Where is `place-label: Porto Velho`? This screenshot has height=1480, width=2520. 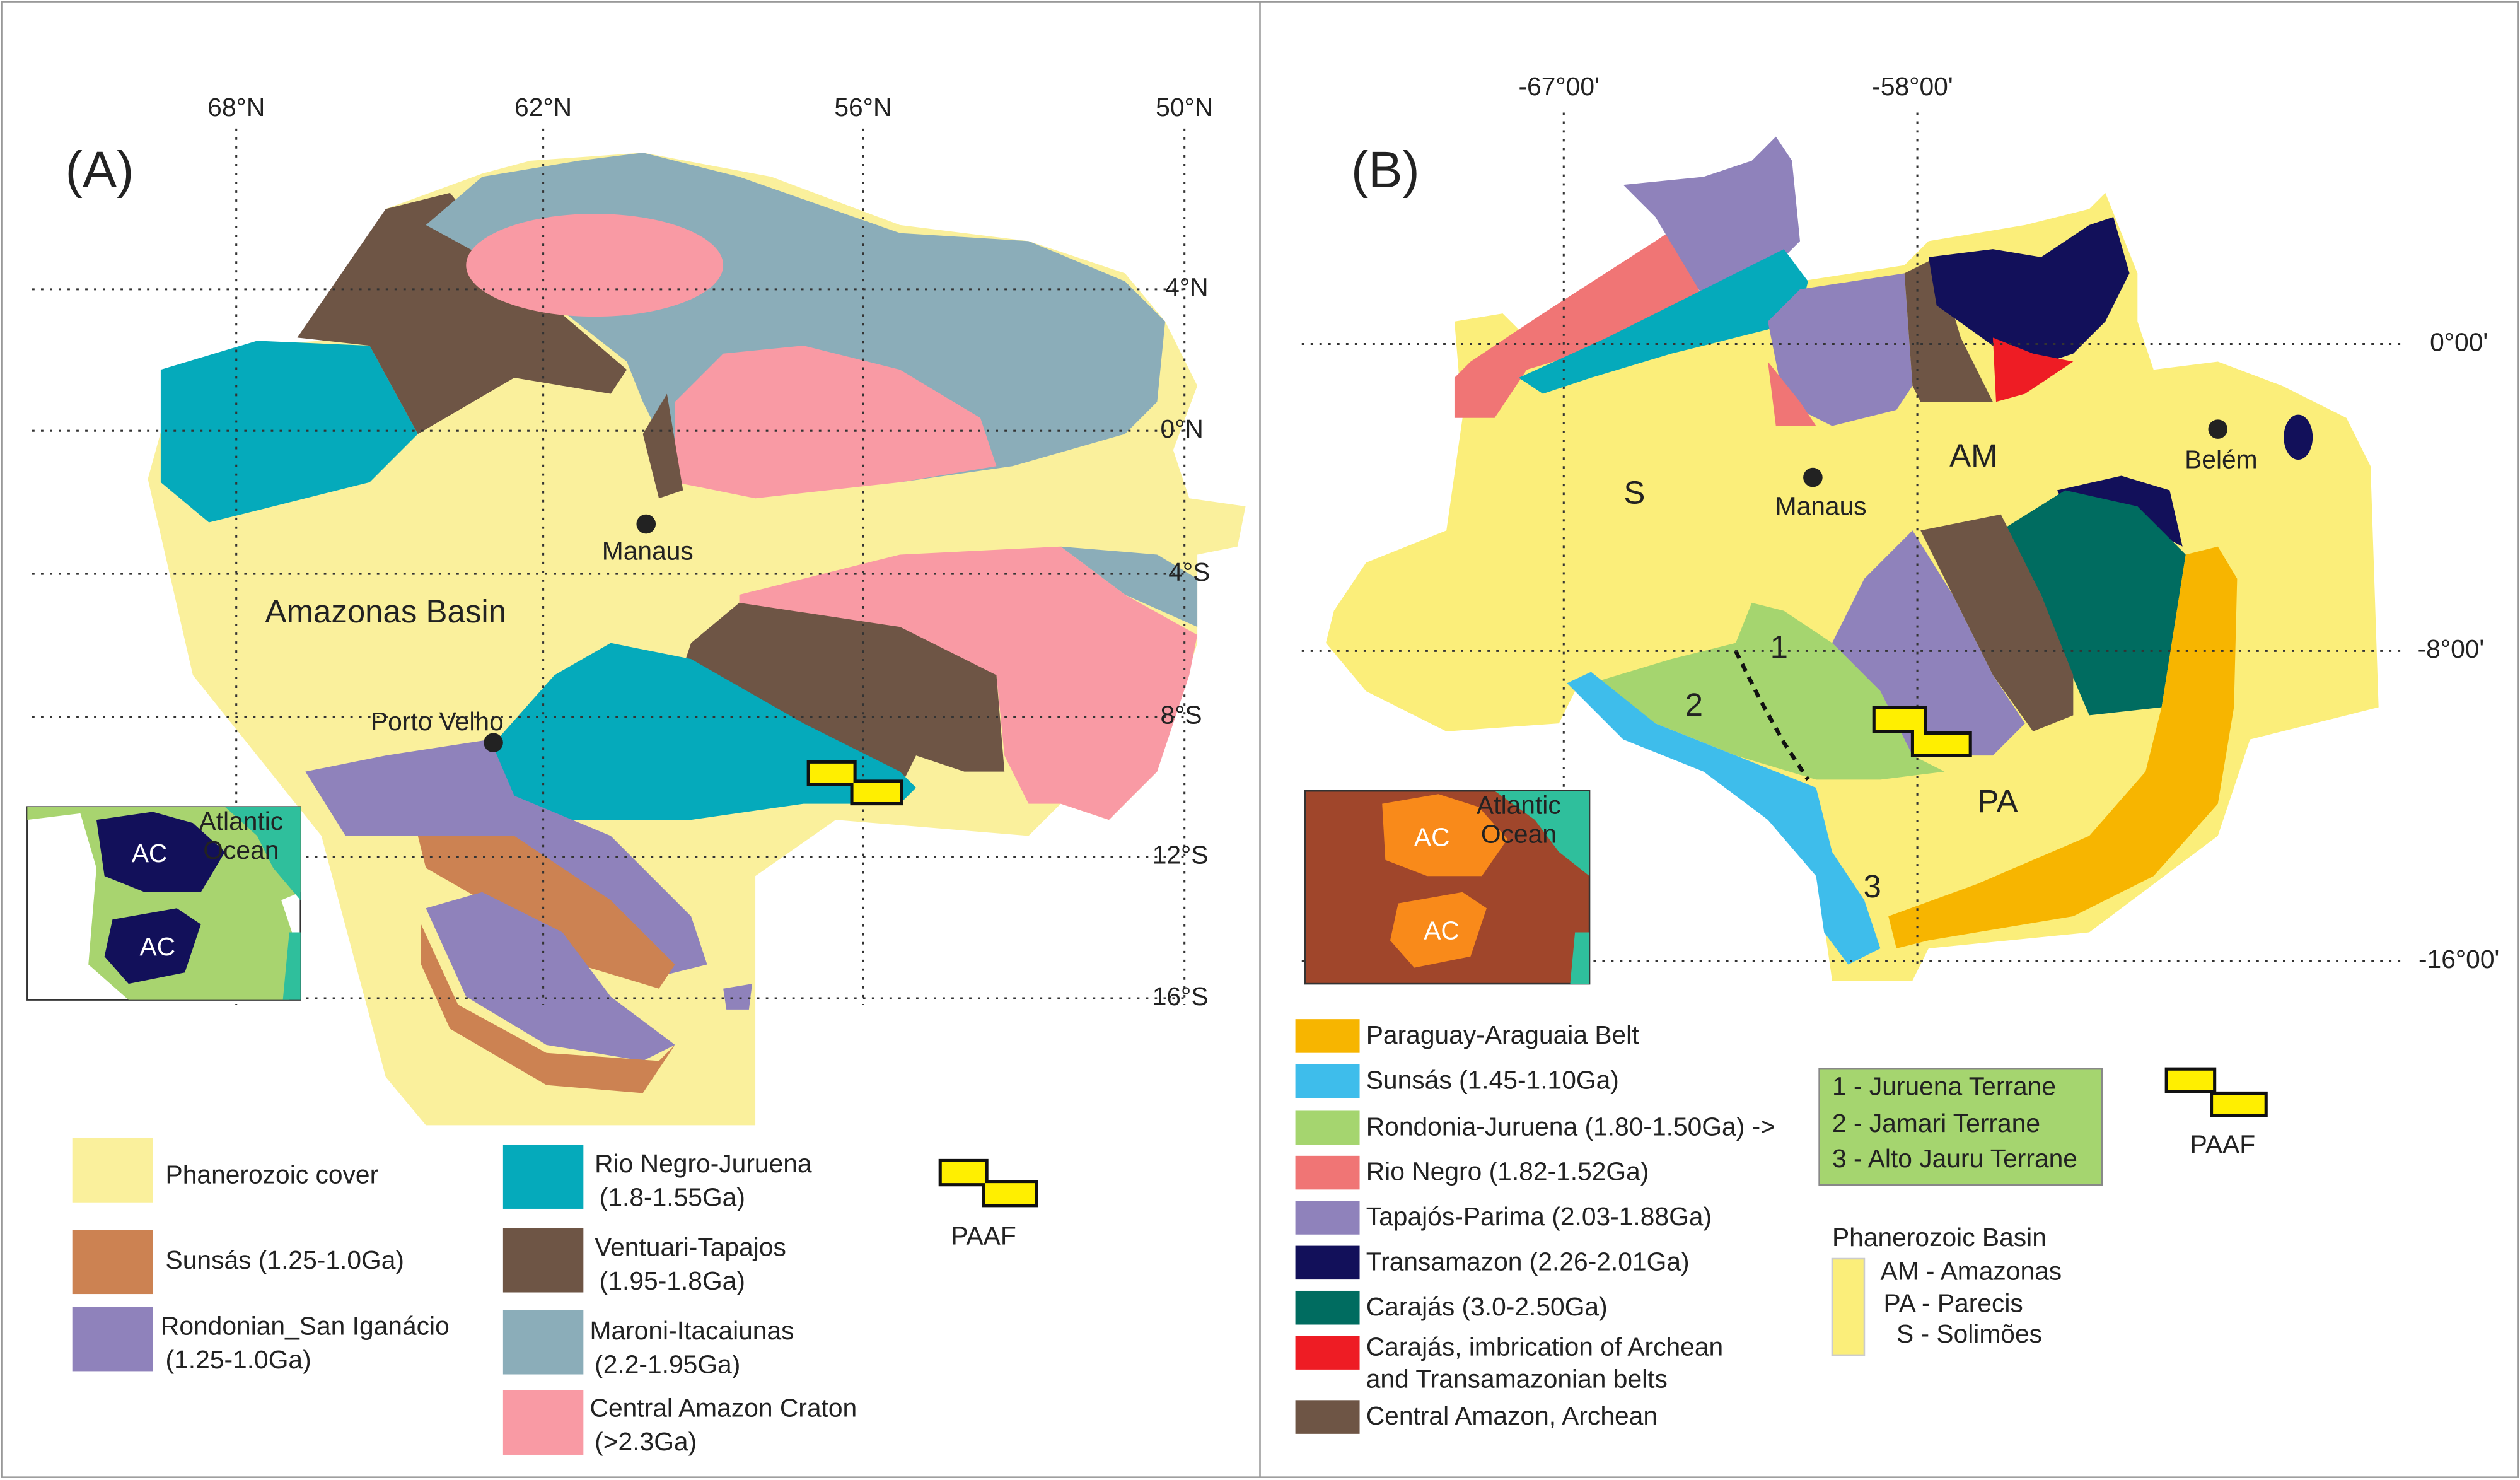
place-label: Porto Velho is located at coordinates (437, 722).